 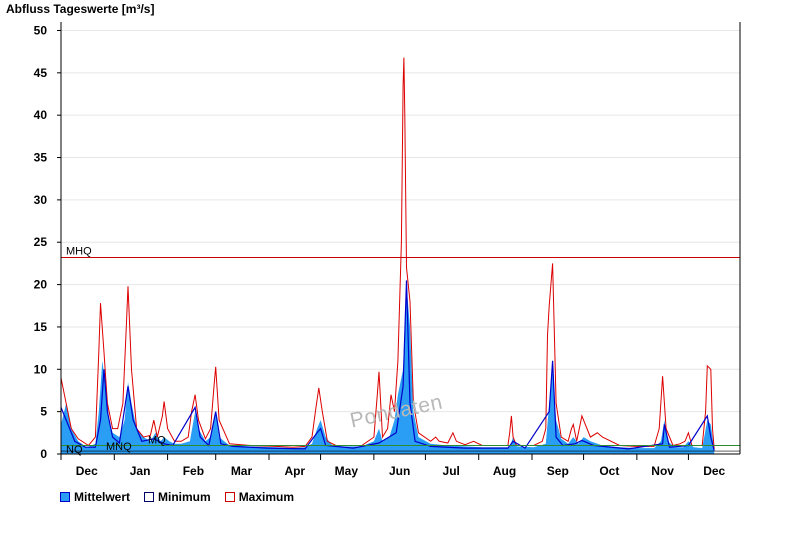 I want to click on legend-swatch-minimum, so click(x=149, y=497).